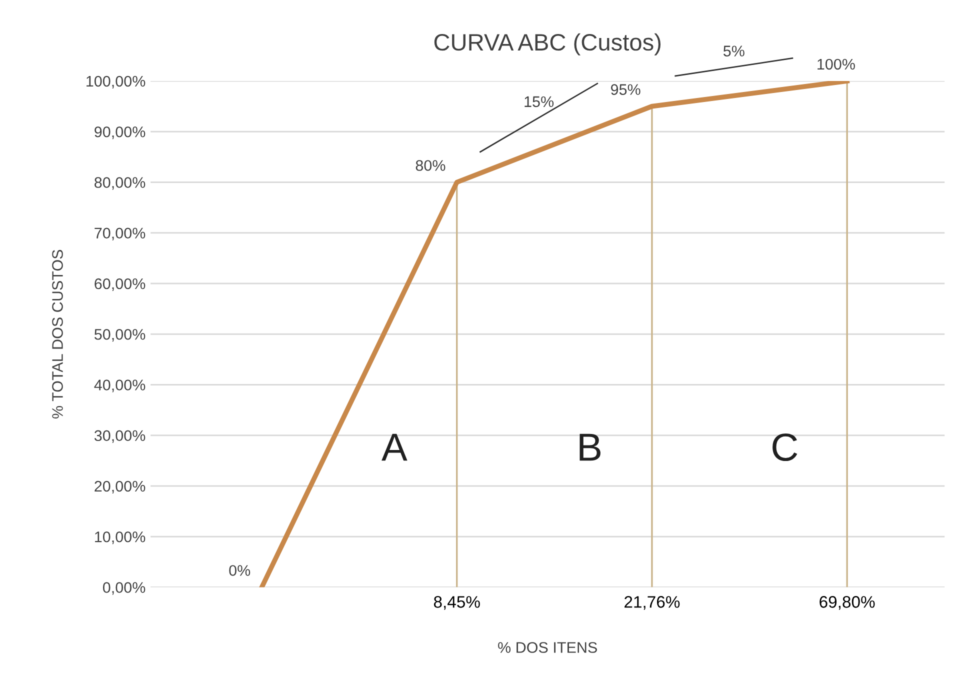 This screenshot has width=959, height=675. What do you see at coordinates (836, 64) in the screenshot?
I see `data-label: 100%` at bounding box center [836, 64].